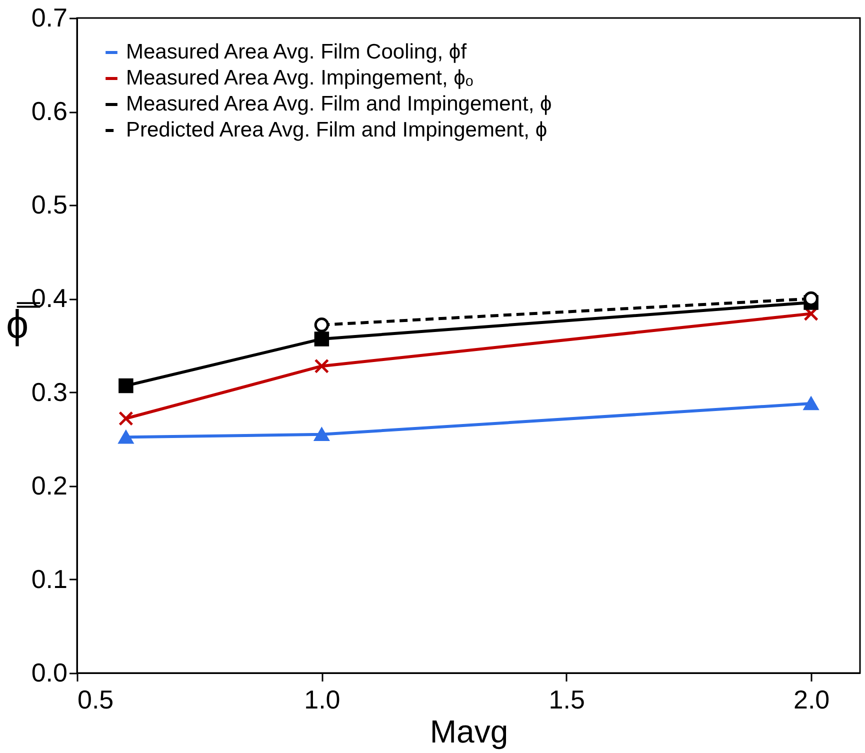  I want to click on x-tick-label: 0.5, so click(96, 699).